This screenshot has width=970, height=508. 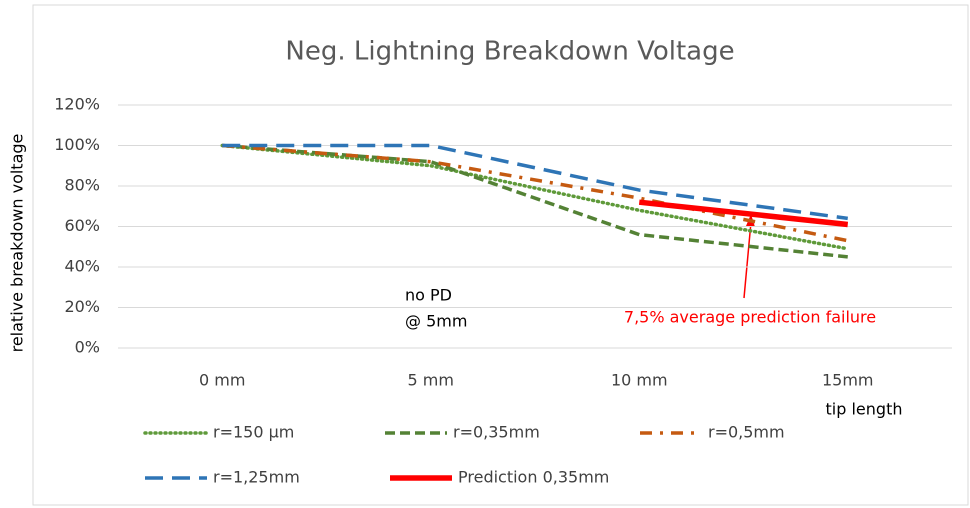 I want to click on y-tick-label: 40%, so click(x=82, y=266).